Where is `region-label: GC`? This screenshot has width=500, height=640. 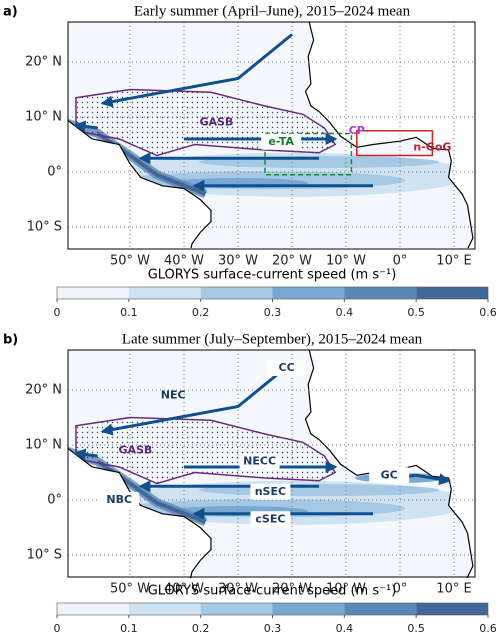 region-label: GC is located at coordinates (389, 474).